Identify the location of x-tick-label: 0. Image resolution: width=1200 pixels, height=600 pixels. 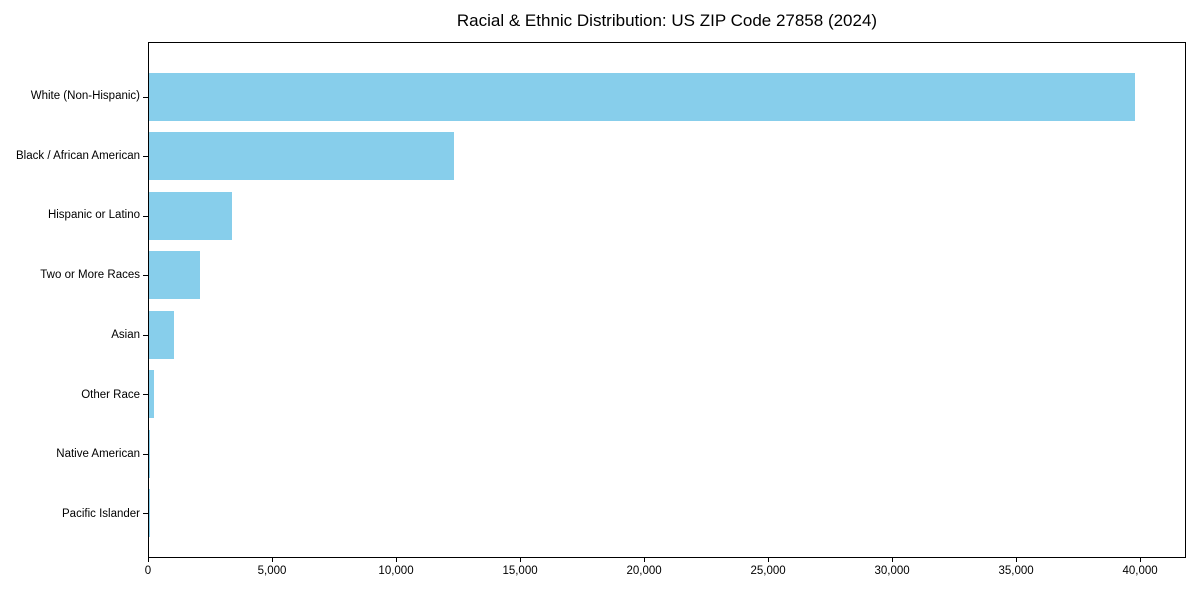
(148, 571).